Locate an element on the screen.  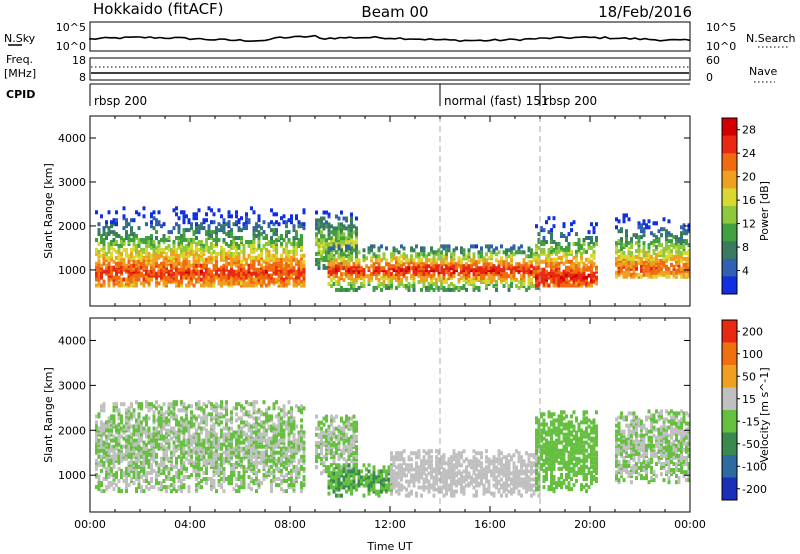
colorbar-frame is located at coordinates (729, 206).